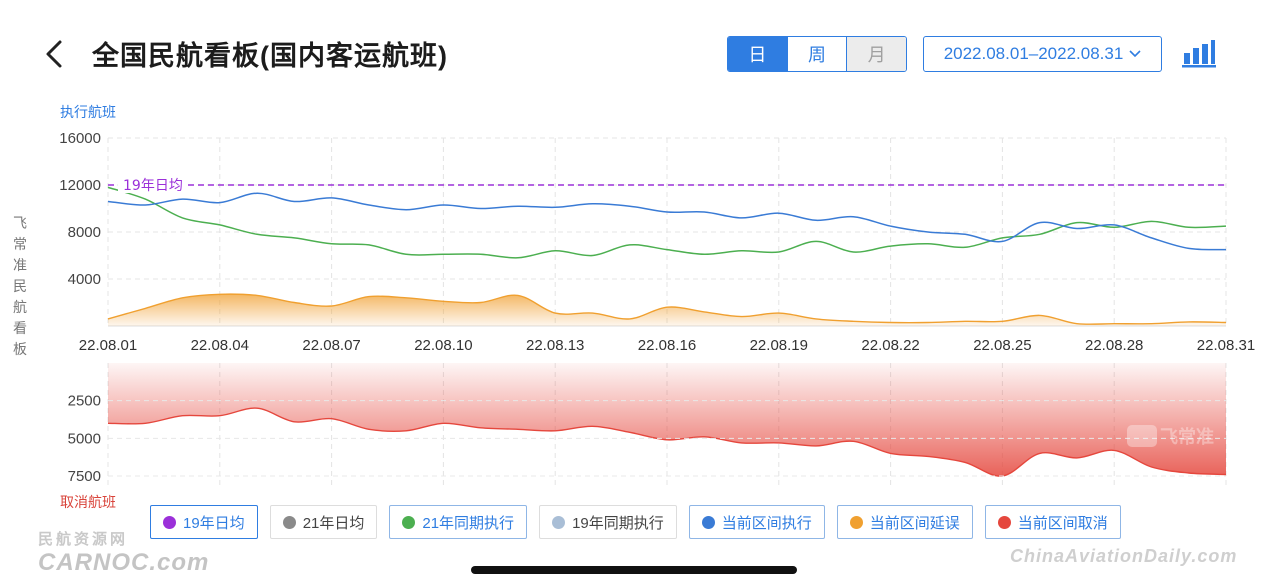  Describe the element at coordinates (80, 185) in the screenshot. I see `y-tick-label: 12000` at that location.